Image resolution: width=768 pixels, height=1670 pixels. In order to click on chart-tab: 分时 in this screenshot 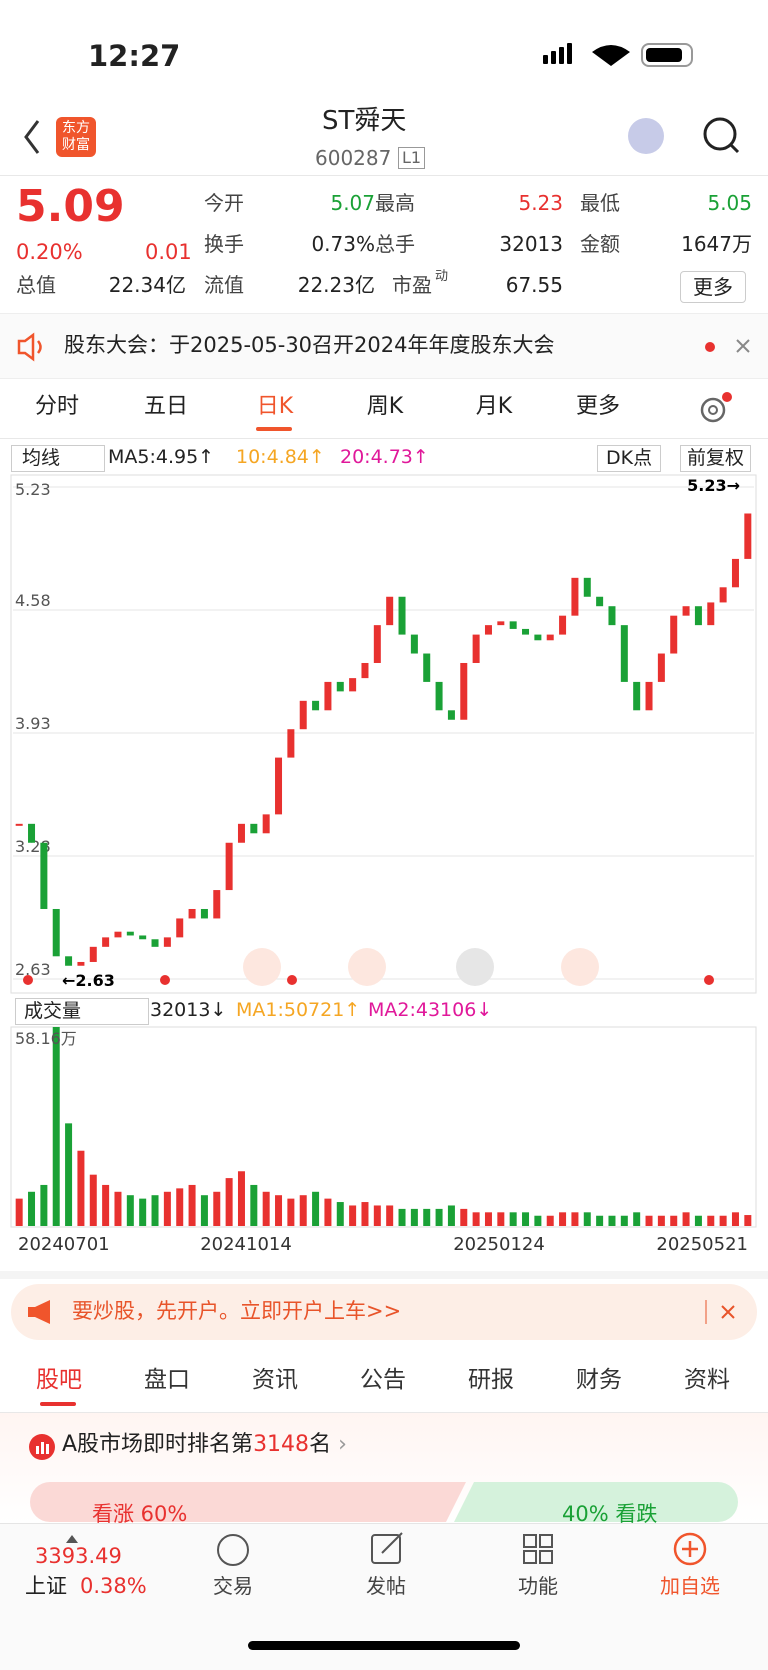, I will do `click(56, 406)`.